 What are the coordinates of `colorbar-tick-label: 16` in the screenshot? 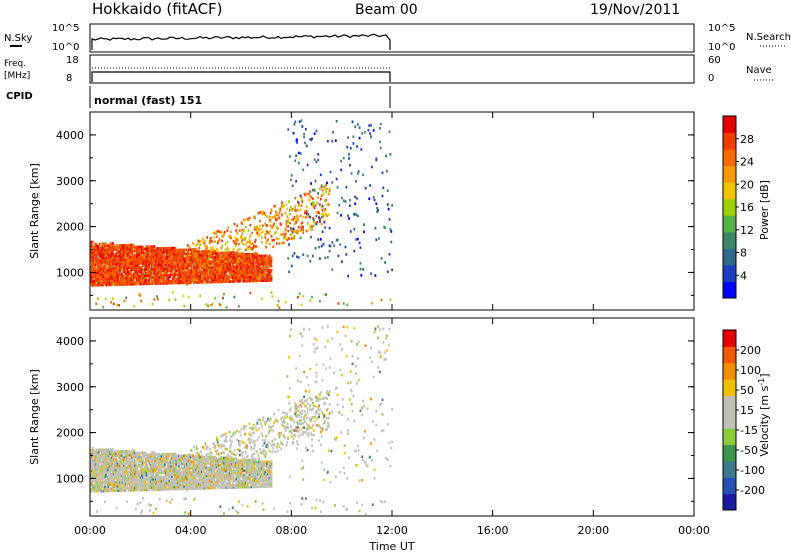 It's located at (747, 207).